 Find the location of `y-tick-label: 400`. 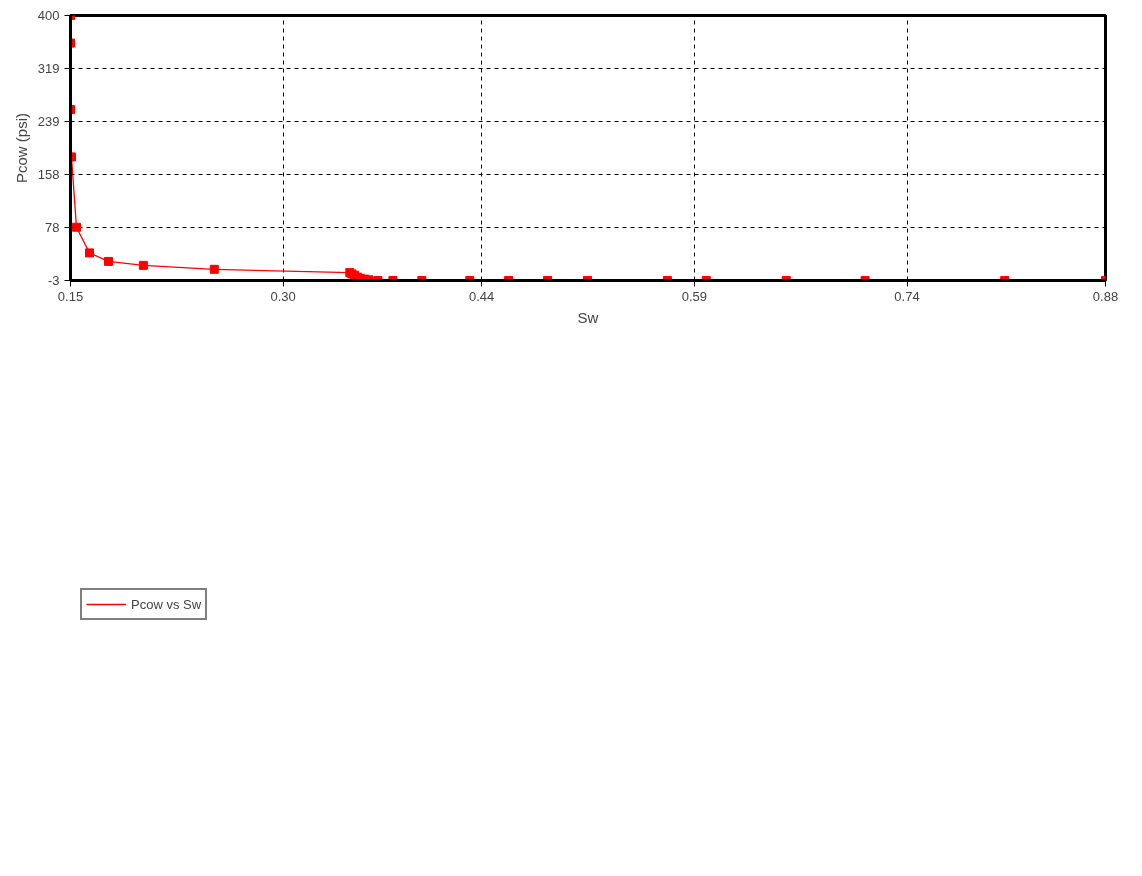

y-tick-label: 400 is located at coordinates (48, 15).